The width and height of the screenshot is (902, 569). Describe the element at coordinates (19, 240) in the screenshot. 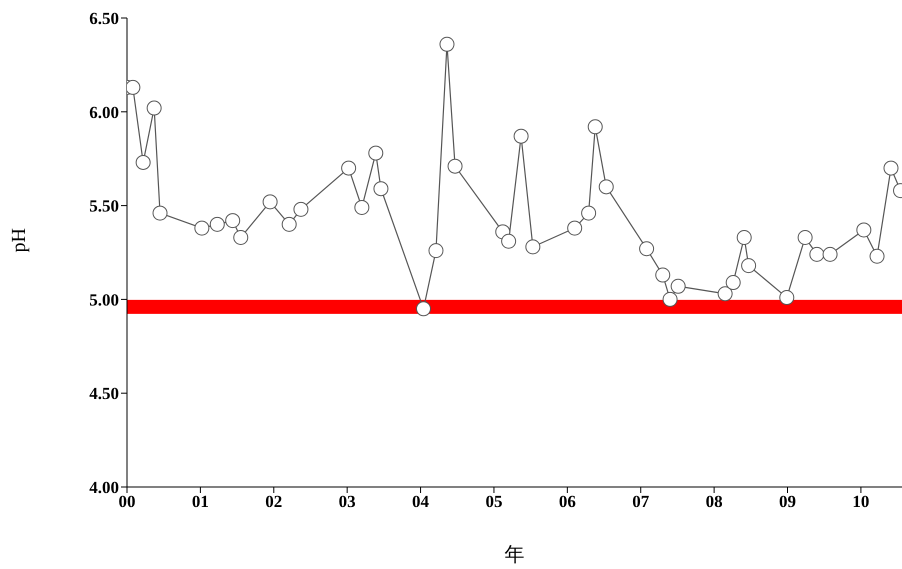

I see `y-axis-title: pH` at that location.